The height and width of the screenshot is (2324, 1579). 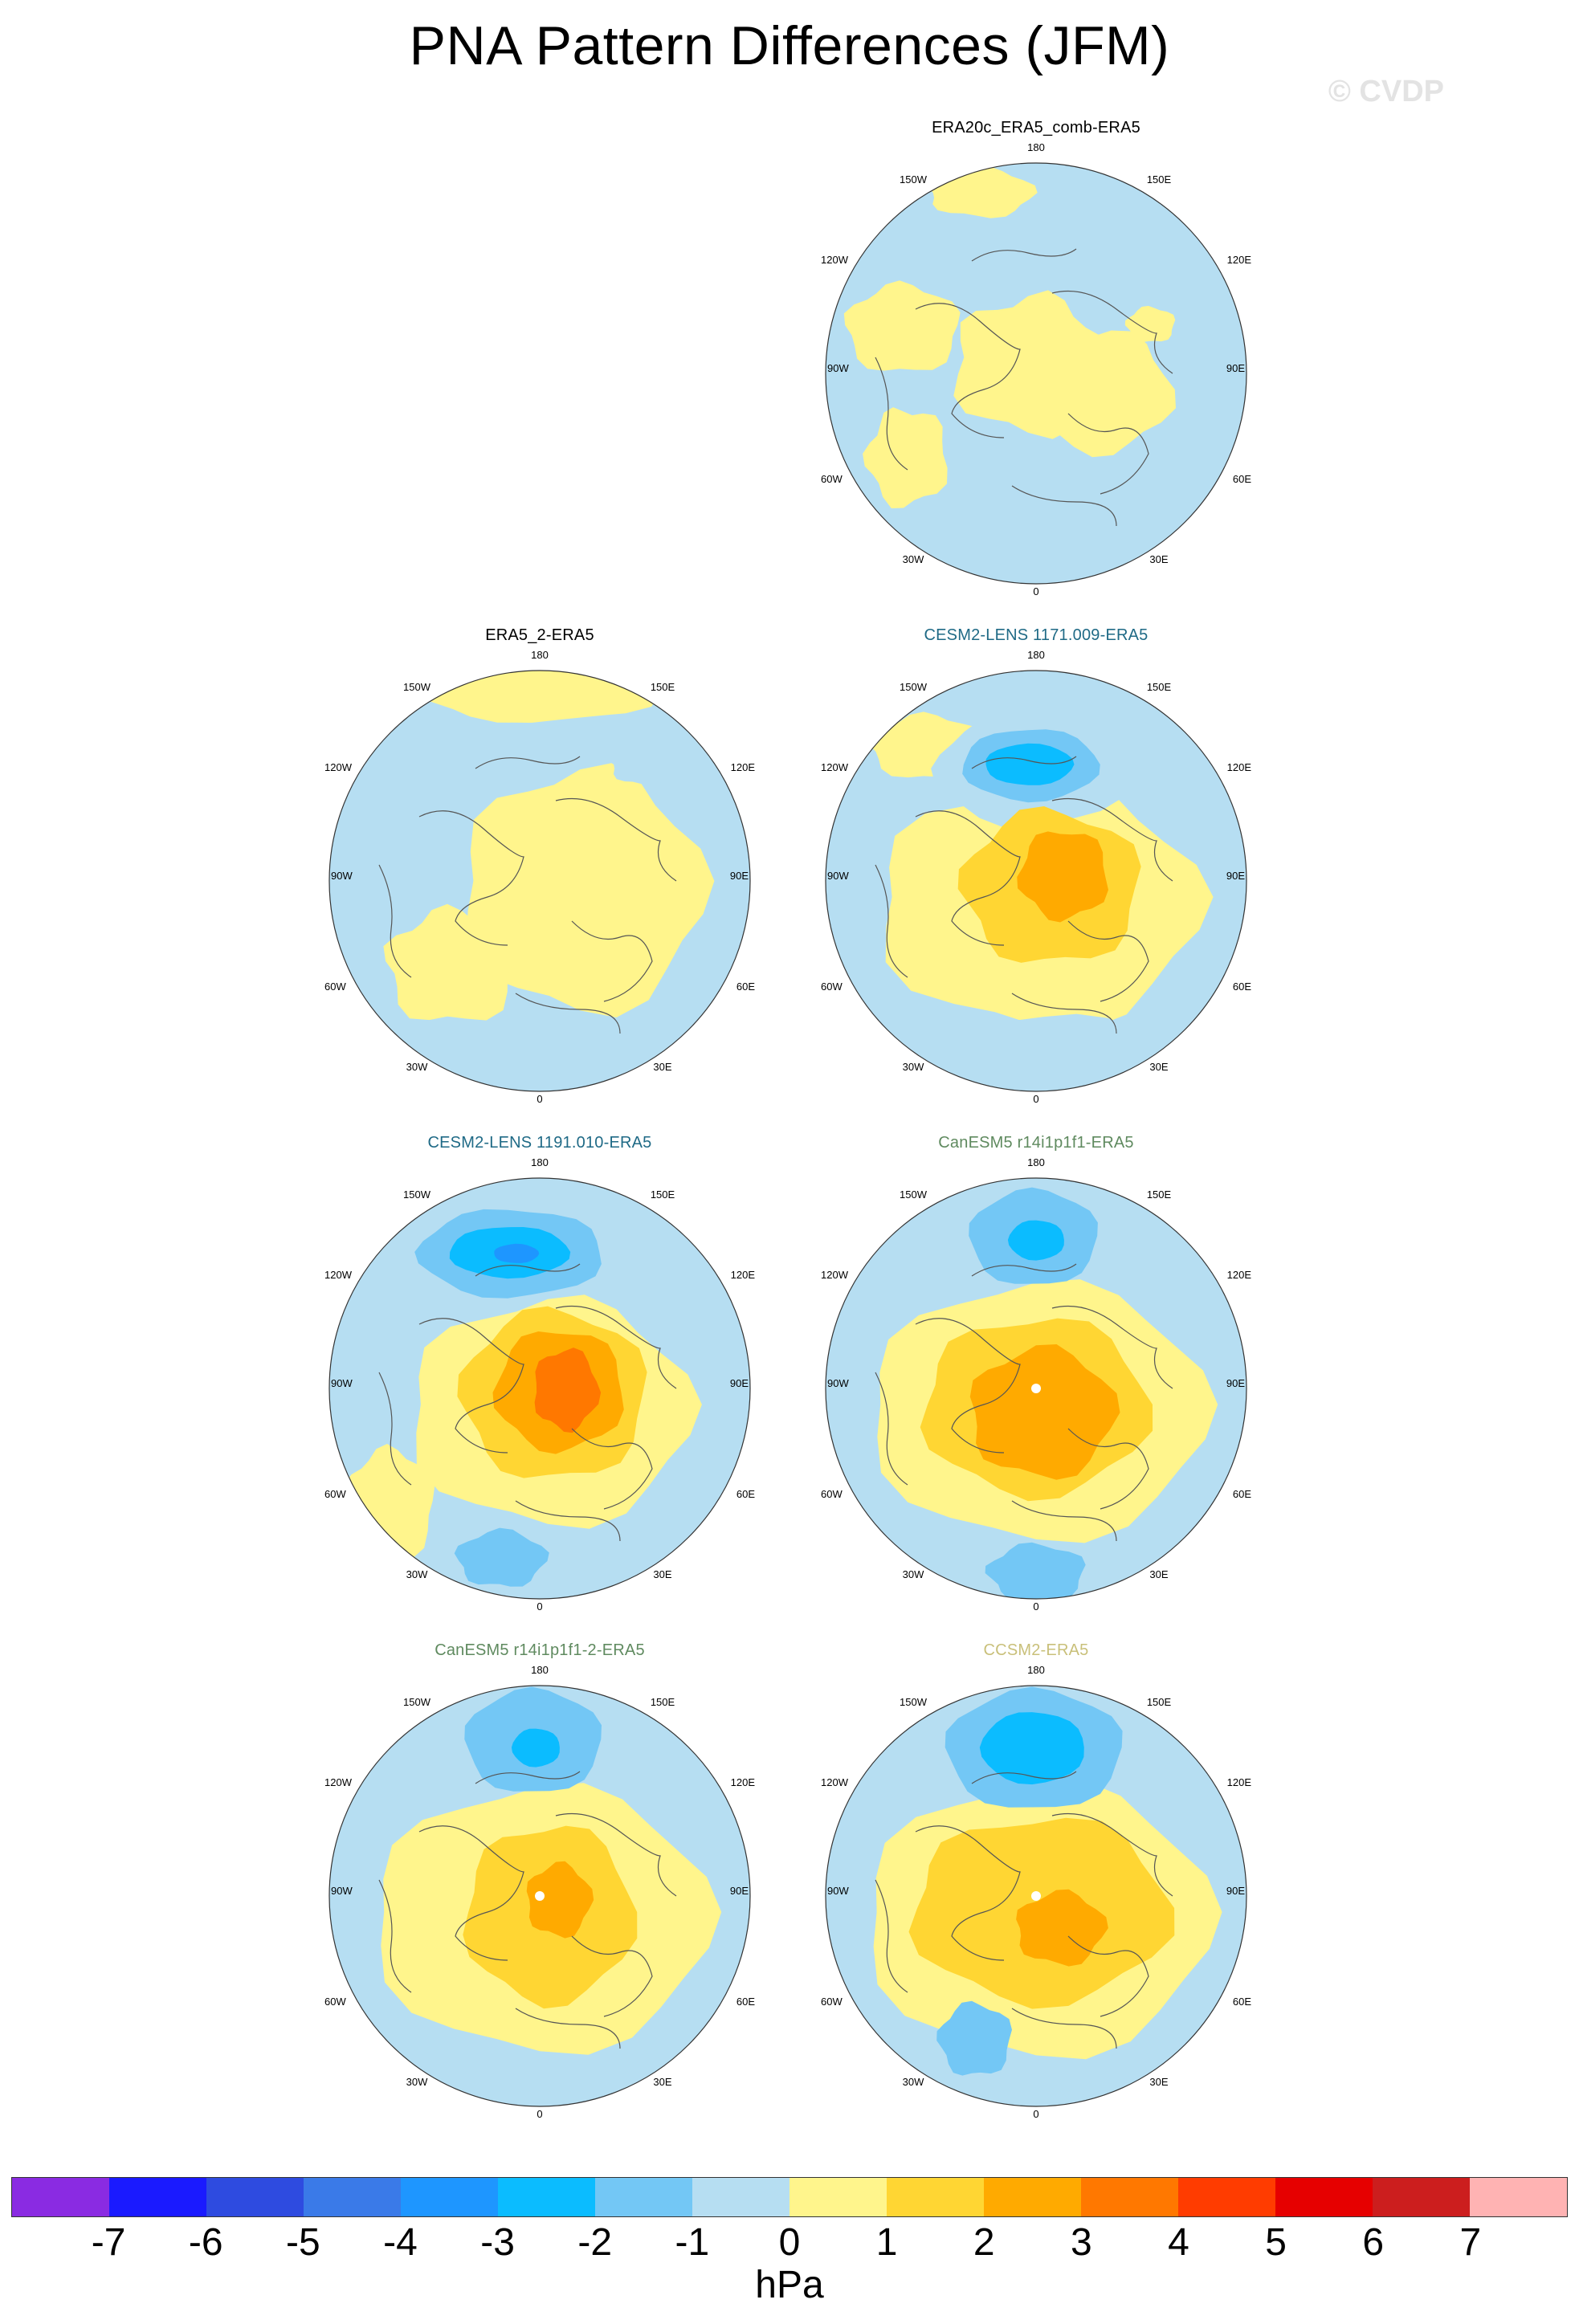 I want to click on colorbar-tick-label: 4, so click(x=1178, y=2243).